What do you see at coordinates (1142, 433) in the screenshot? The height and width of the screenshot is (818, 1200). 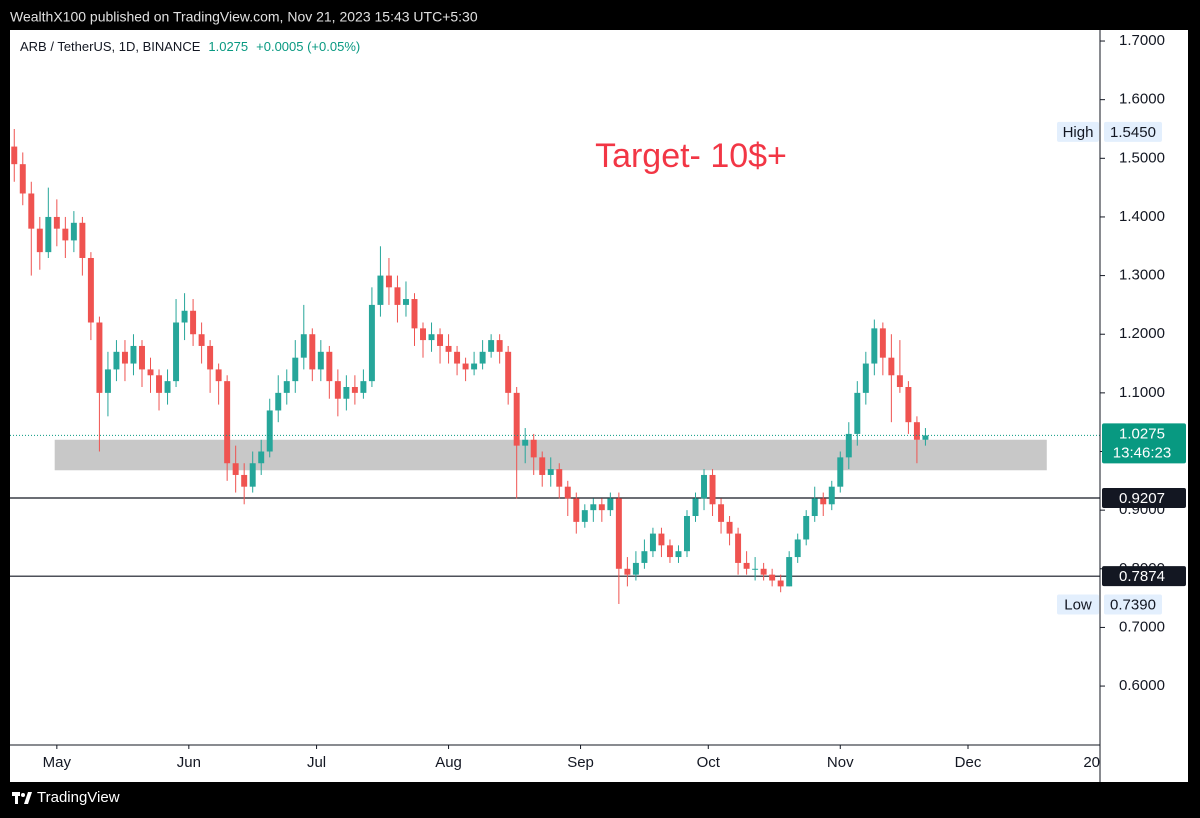 I see `price-label: 1.0275` at bounding box center [1142, 433].